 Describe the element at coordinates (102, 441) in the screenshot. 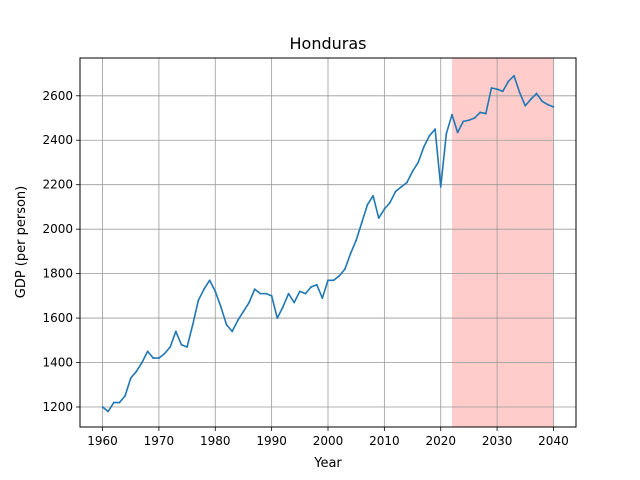

I see `x-tick-label: 1960` at that location.